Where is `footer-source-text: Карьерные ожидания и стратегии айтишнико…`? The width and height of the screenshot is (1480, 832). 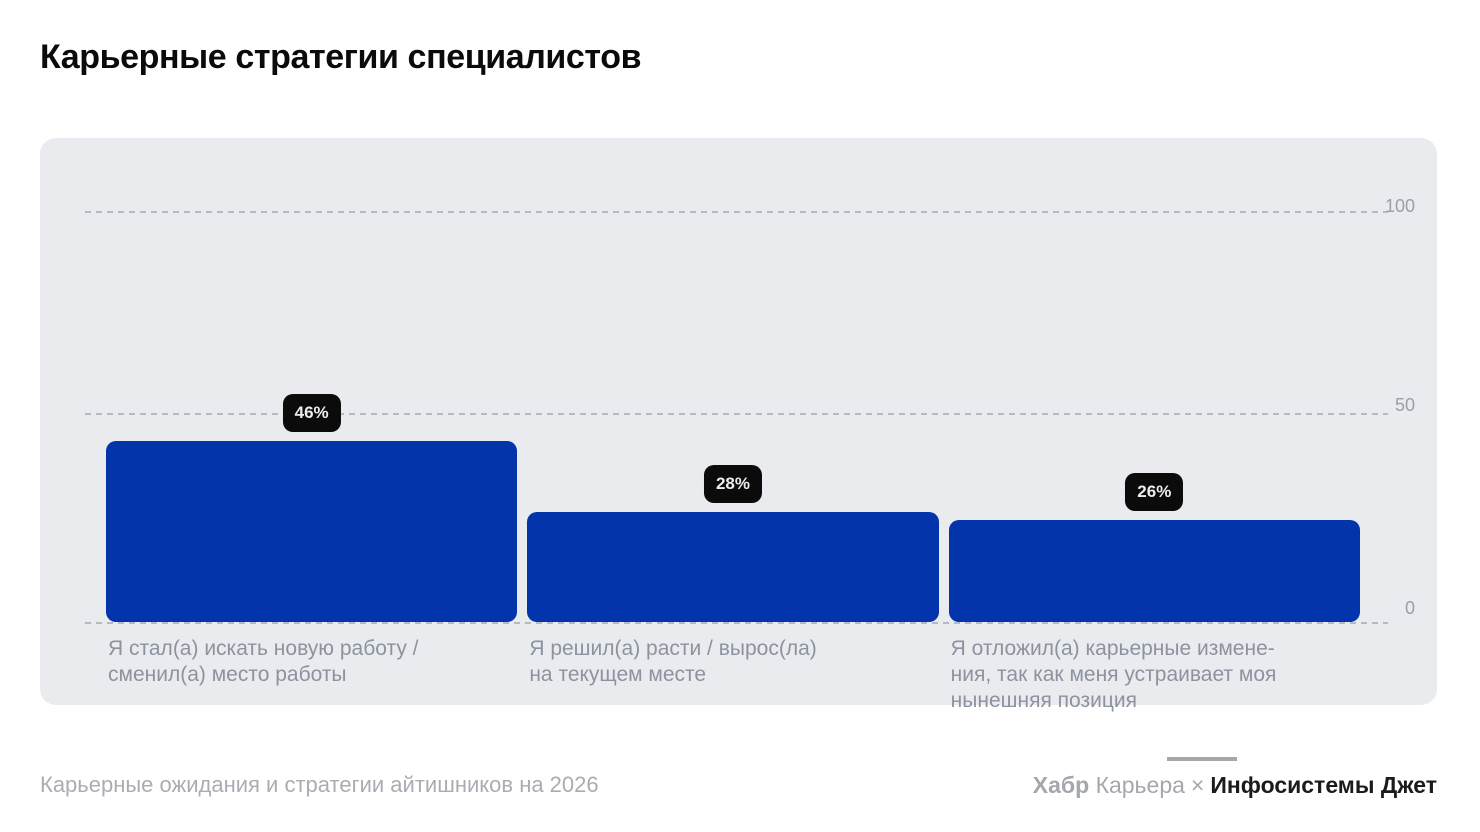 footer-source-text: Карьерные ожидания и стратегии айтишнико… is located at coordinates (319, 784).